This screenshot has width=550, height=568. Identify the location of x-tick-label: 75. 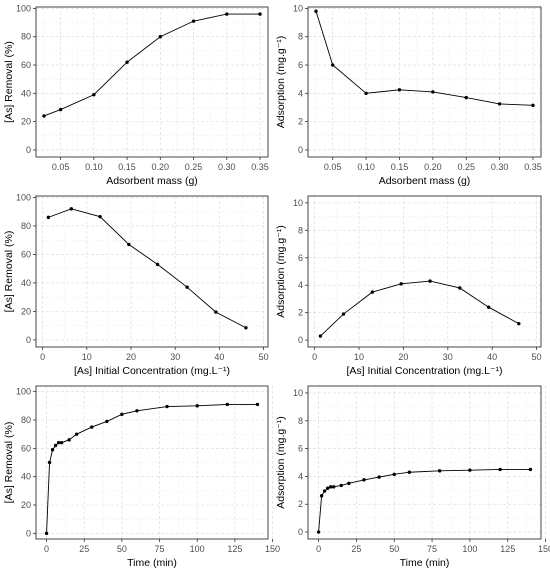
(160, 549).